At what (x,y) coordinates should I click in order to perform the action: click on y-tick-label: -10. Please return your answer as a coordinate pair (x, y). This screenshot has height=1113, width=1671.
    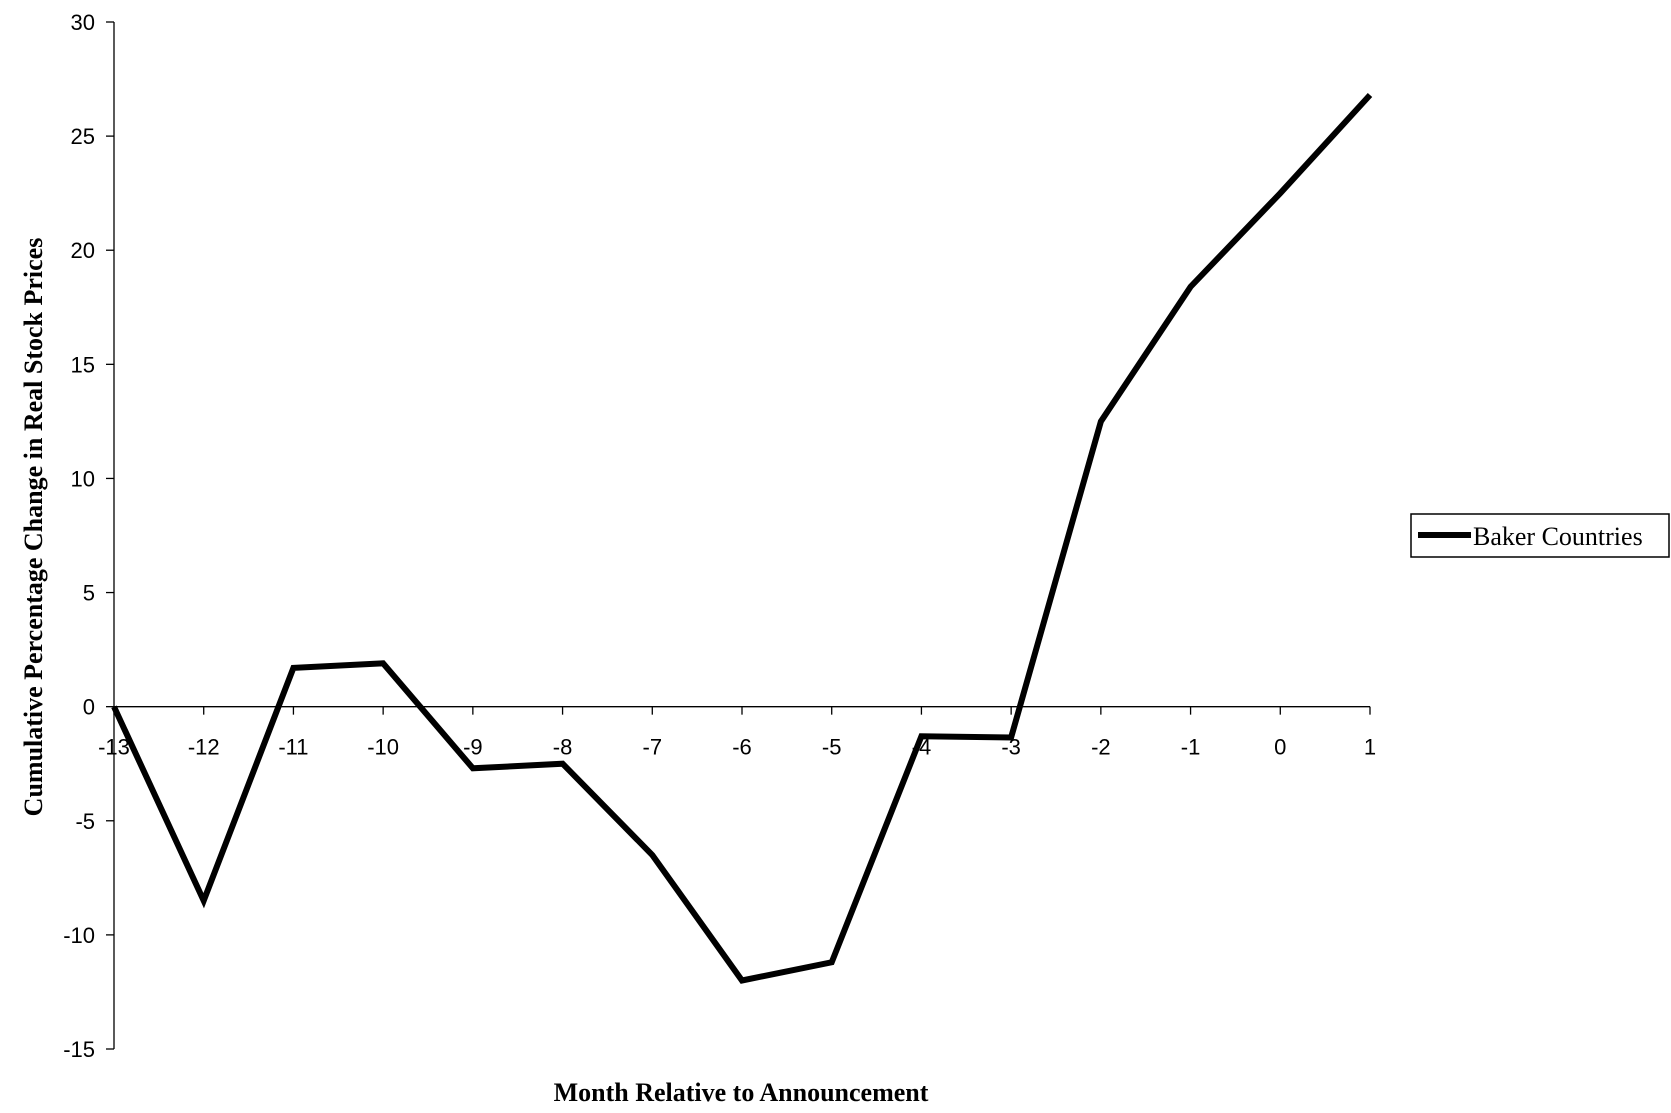
    Looking at the image, I should click on (79, 935).